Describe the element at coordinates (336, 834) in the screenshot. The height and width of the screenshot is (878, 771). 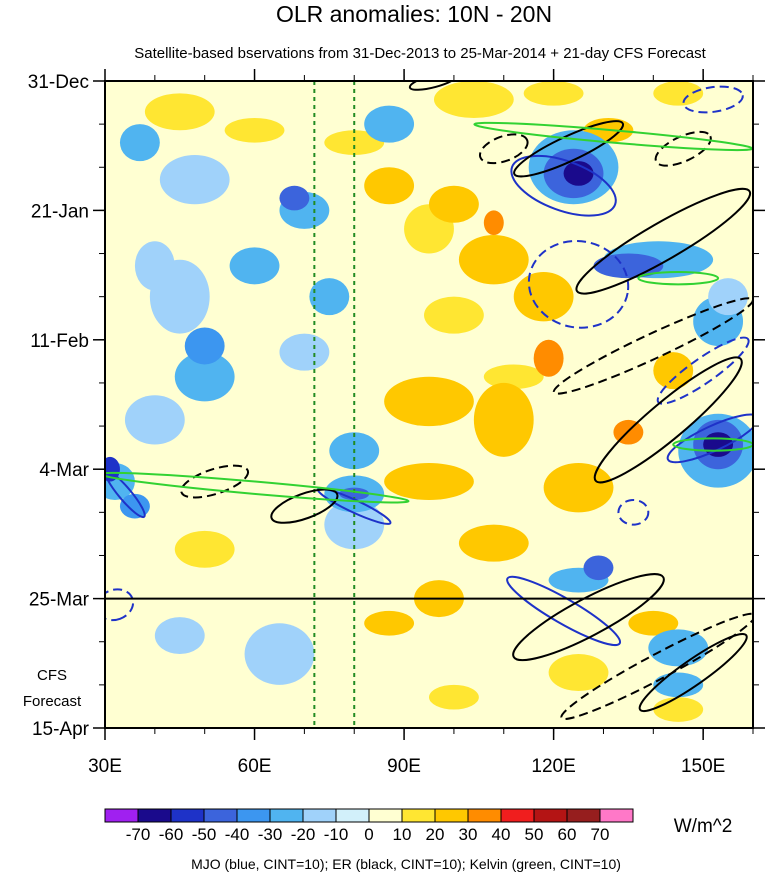
I see `colorbar-level-label: -10` at that location.